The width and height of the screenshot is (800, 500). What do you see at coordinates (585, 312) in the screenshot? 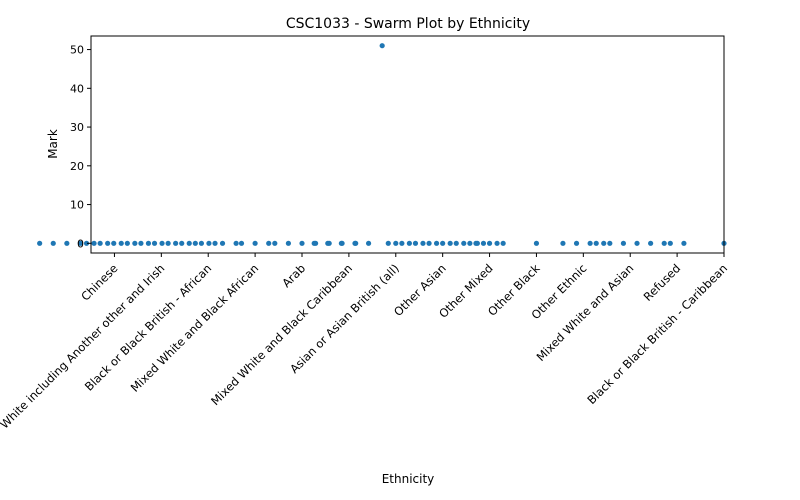
I see `x-tick-label: Mixed White and Asian` at bounding box center [585, 312].